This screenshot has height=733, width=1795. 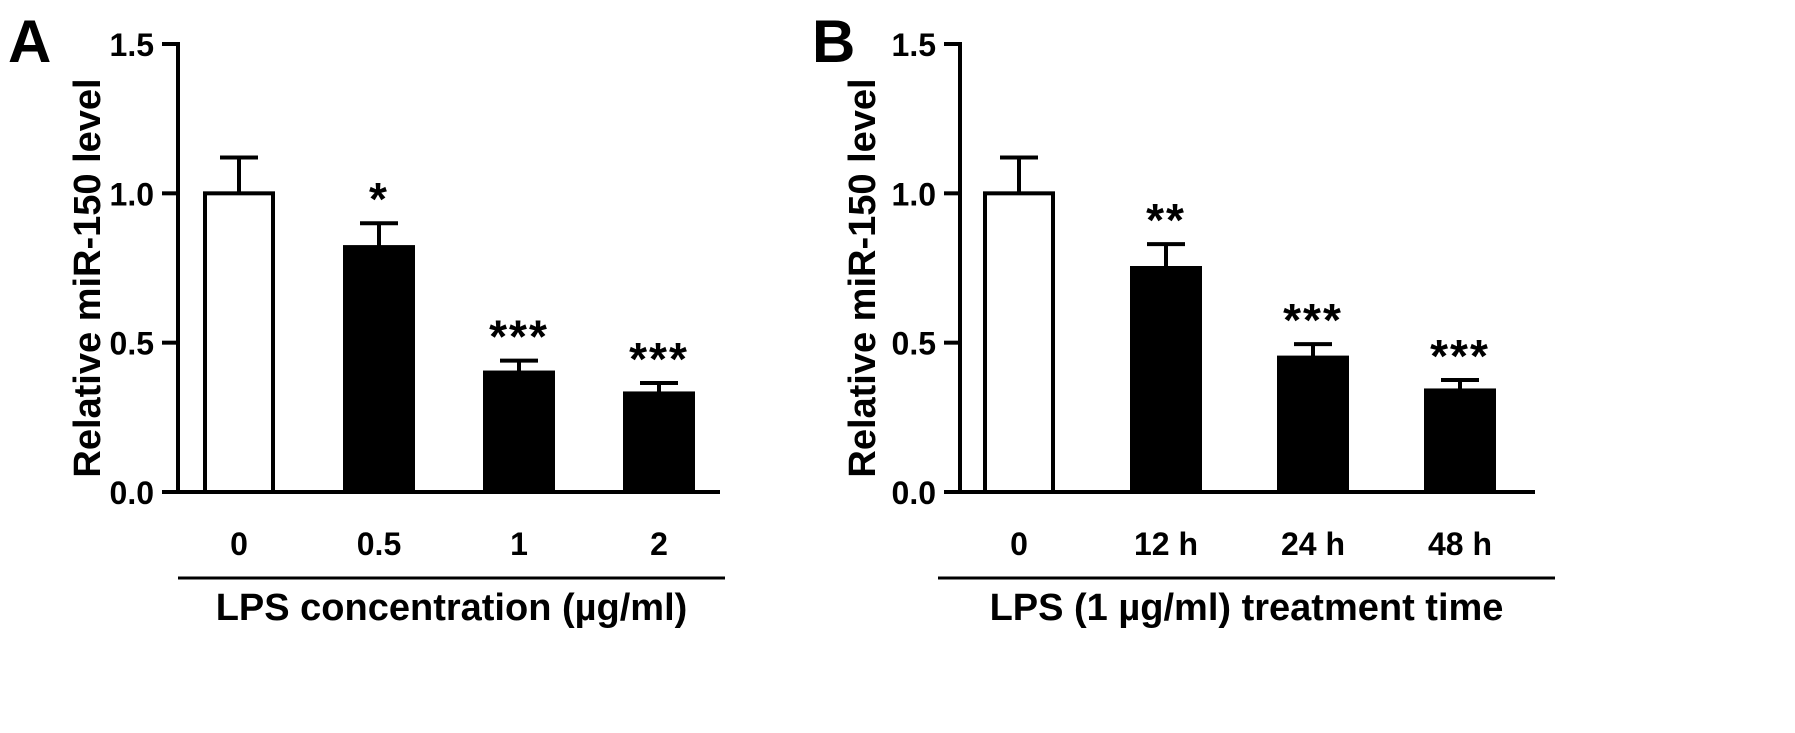 I want to click on x-category-label: 0.5, so click(x=379, y=544).